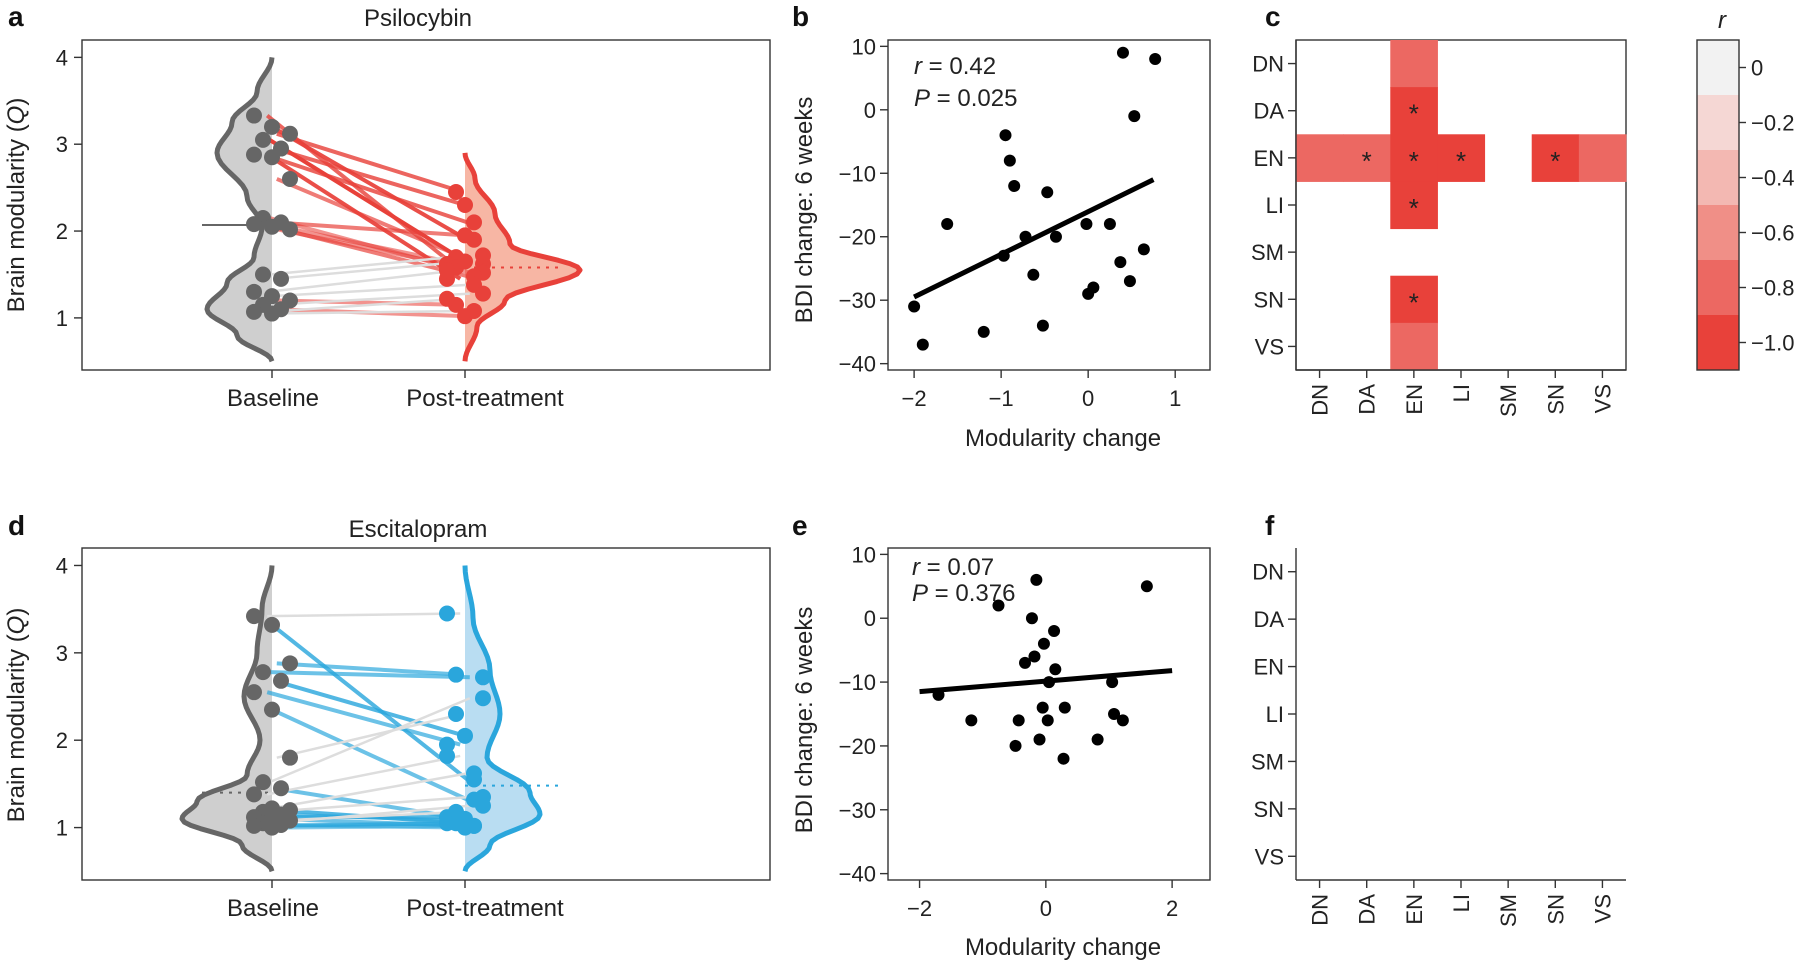  What do you see at coordinates (1772, 178) in the screenshot?
I see `colorbar-tick-label: −0.4` at bounding box center [1772, 178].